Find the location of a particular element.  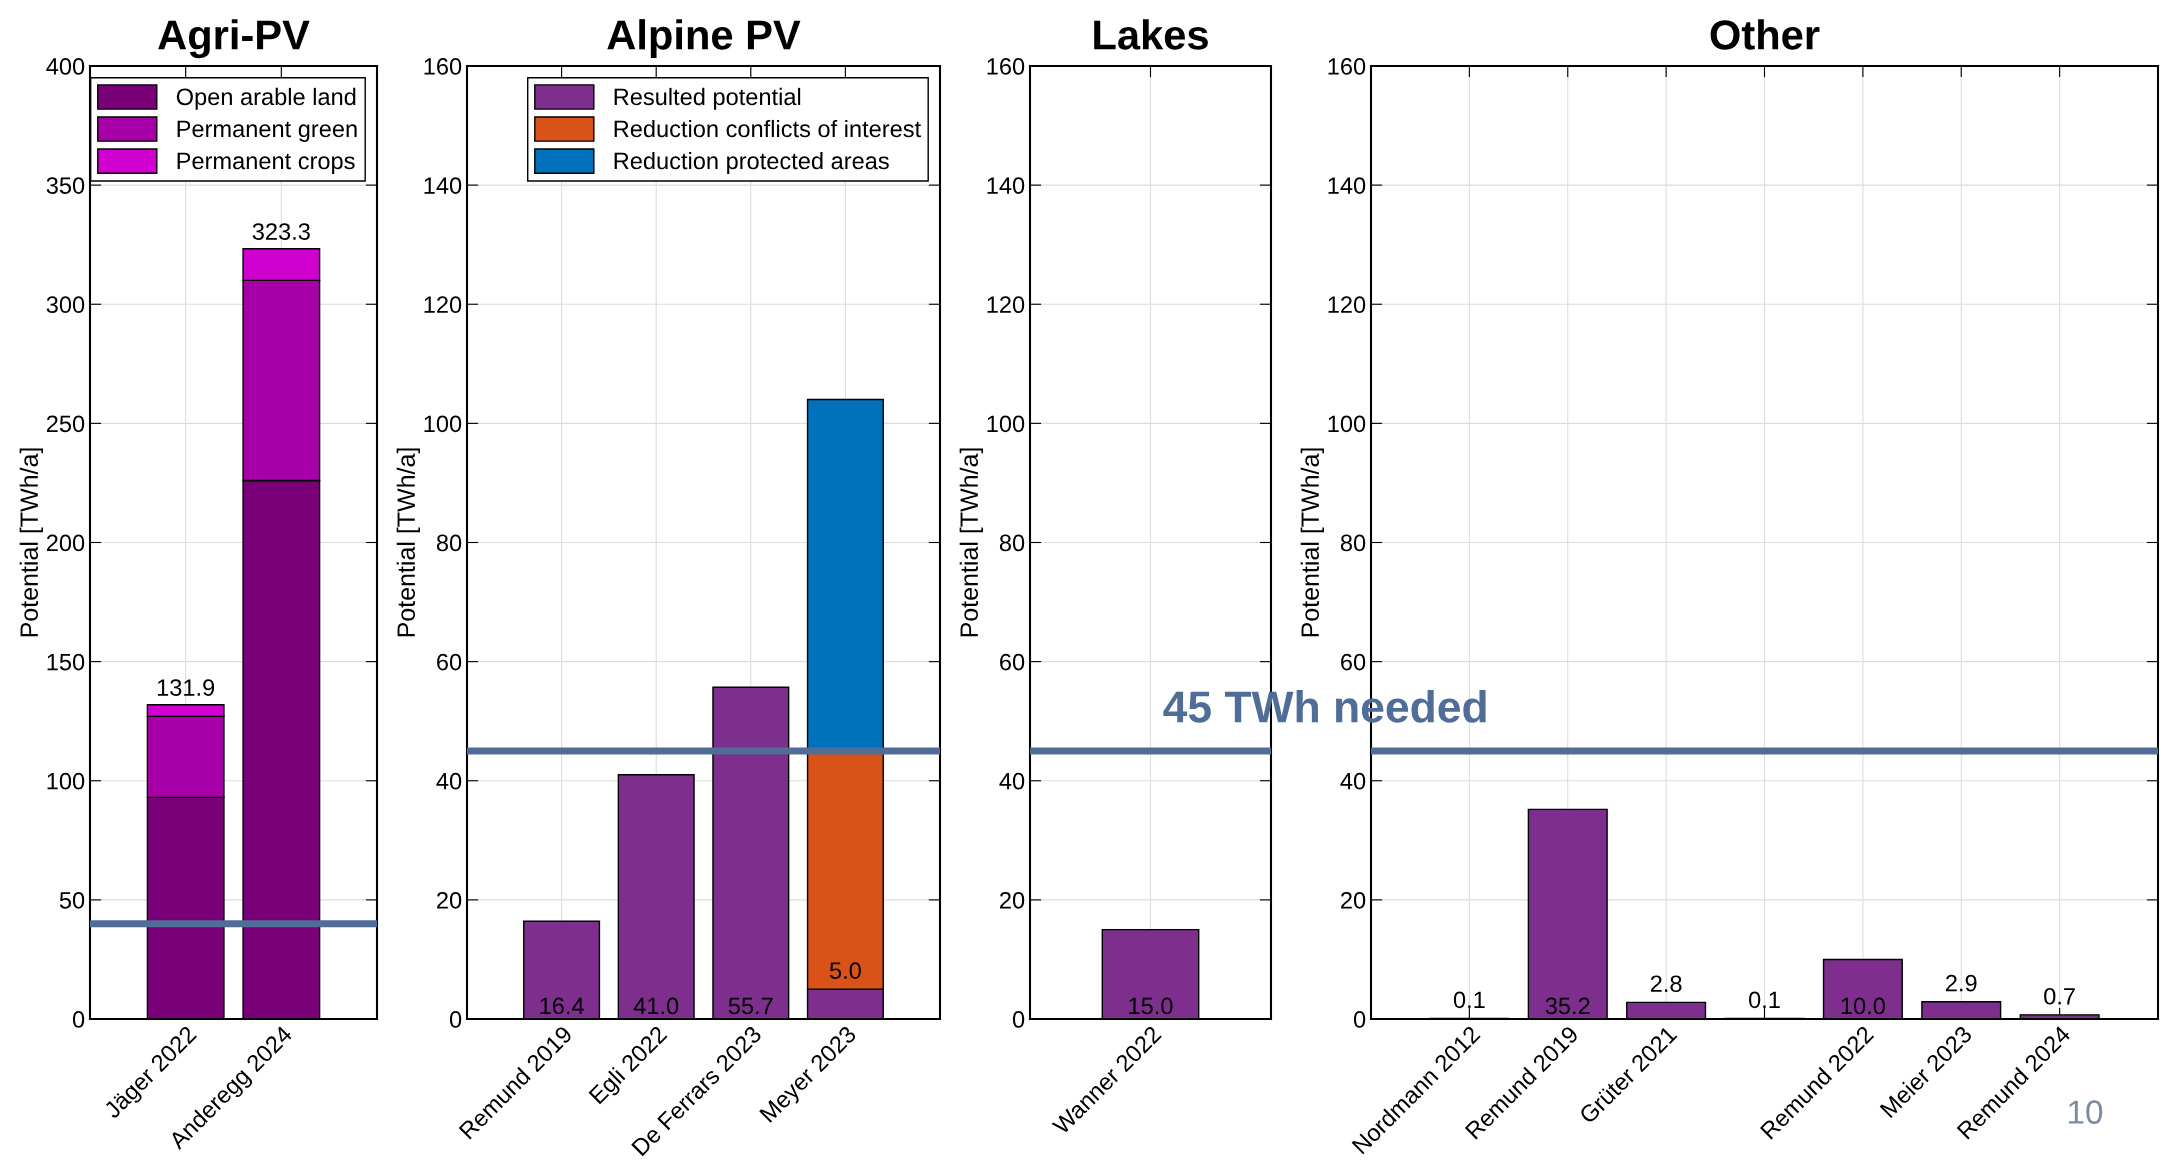

legend-label: Permanent crops is located at coordinates (266, 163).